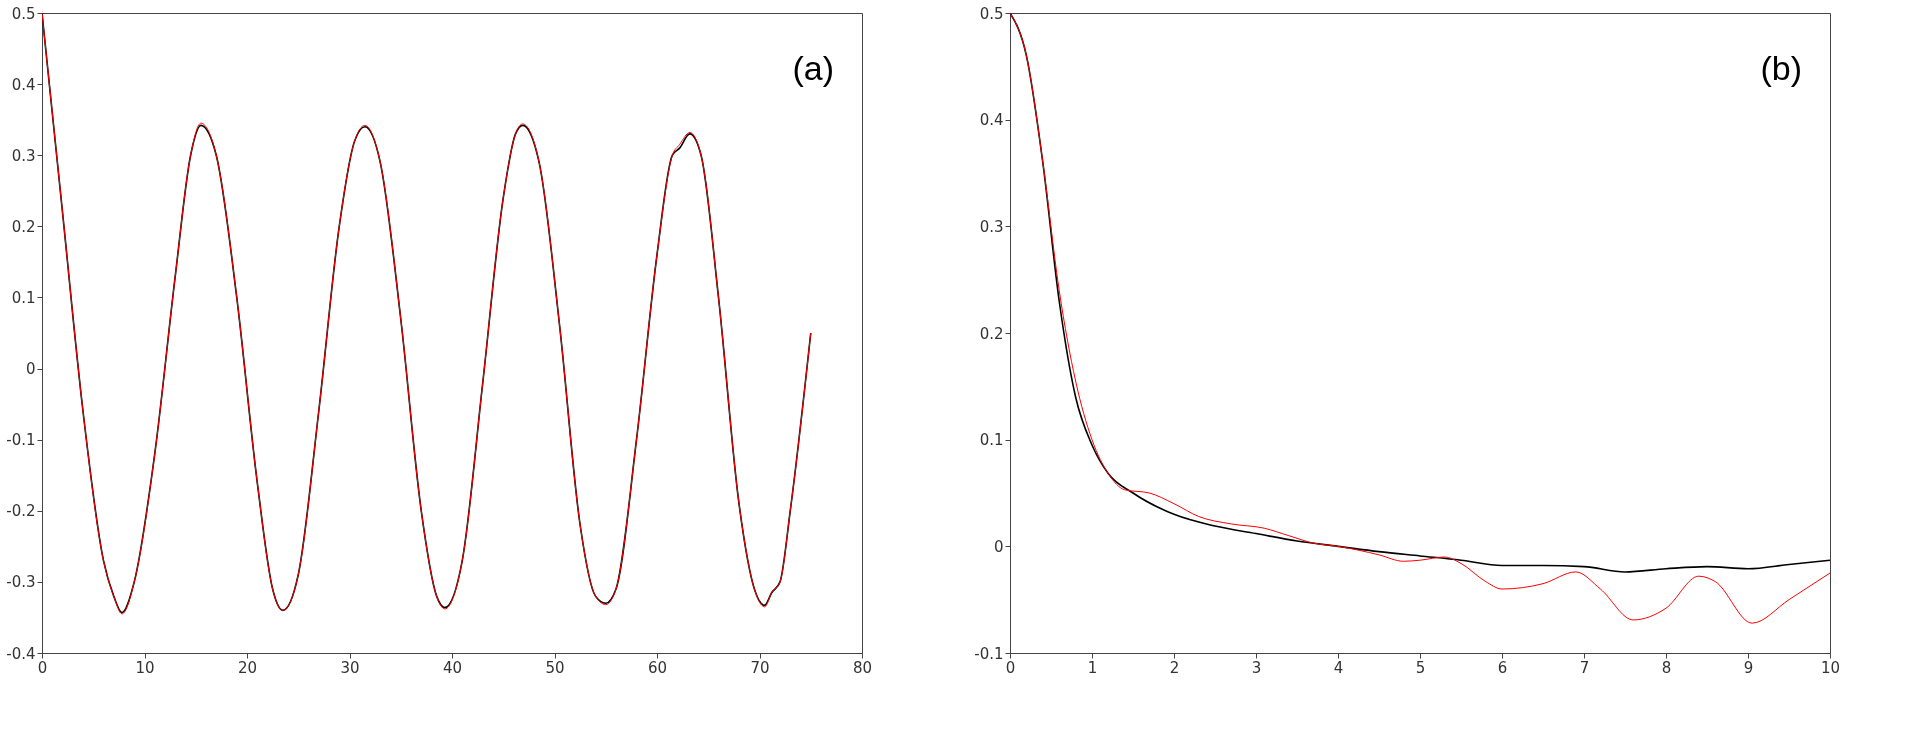 This screenshot has height=738, width=1923. What do you see at coordinates (813, 68) in the screenshot?
I see `annotation: (a)` at bounding box center [813, 68].